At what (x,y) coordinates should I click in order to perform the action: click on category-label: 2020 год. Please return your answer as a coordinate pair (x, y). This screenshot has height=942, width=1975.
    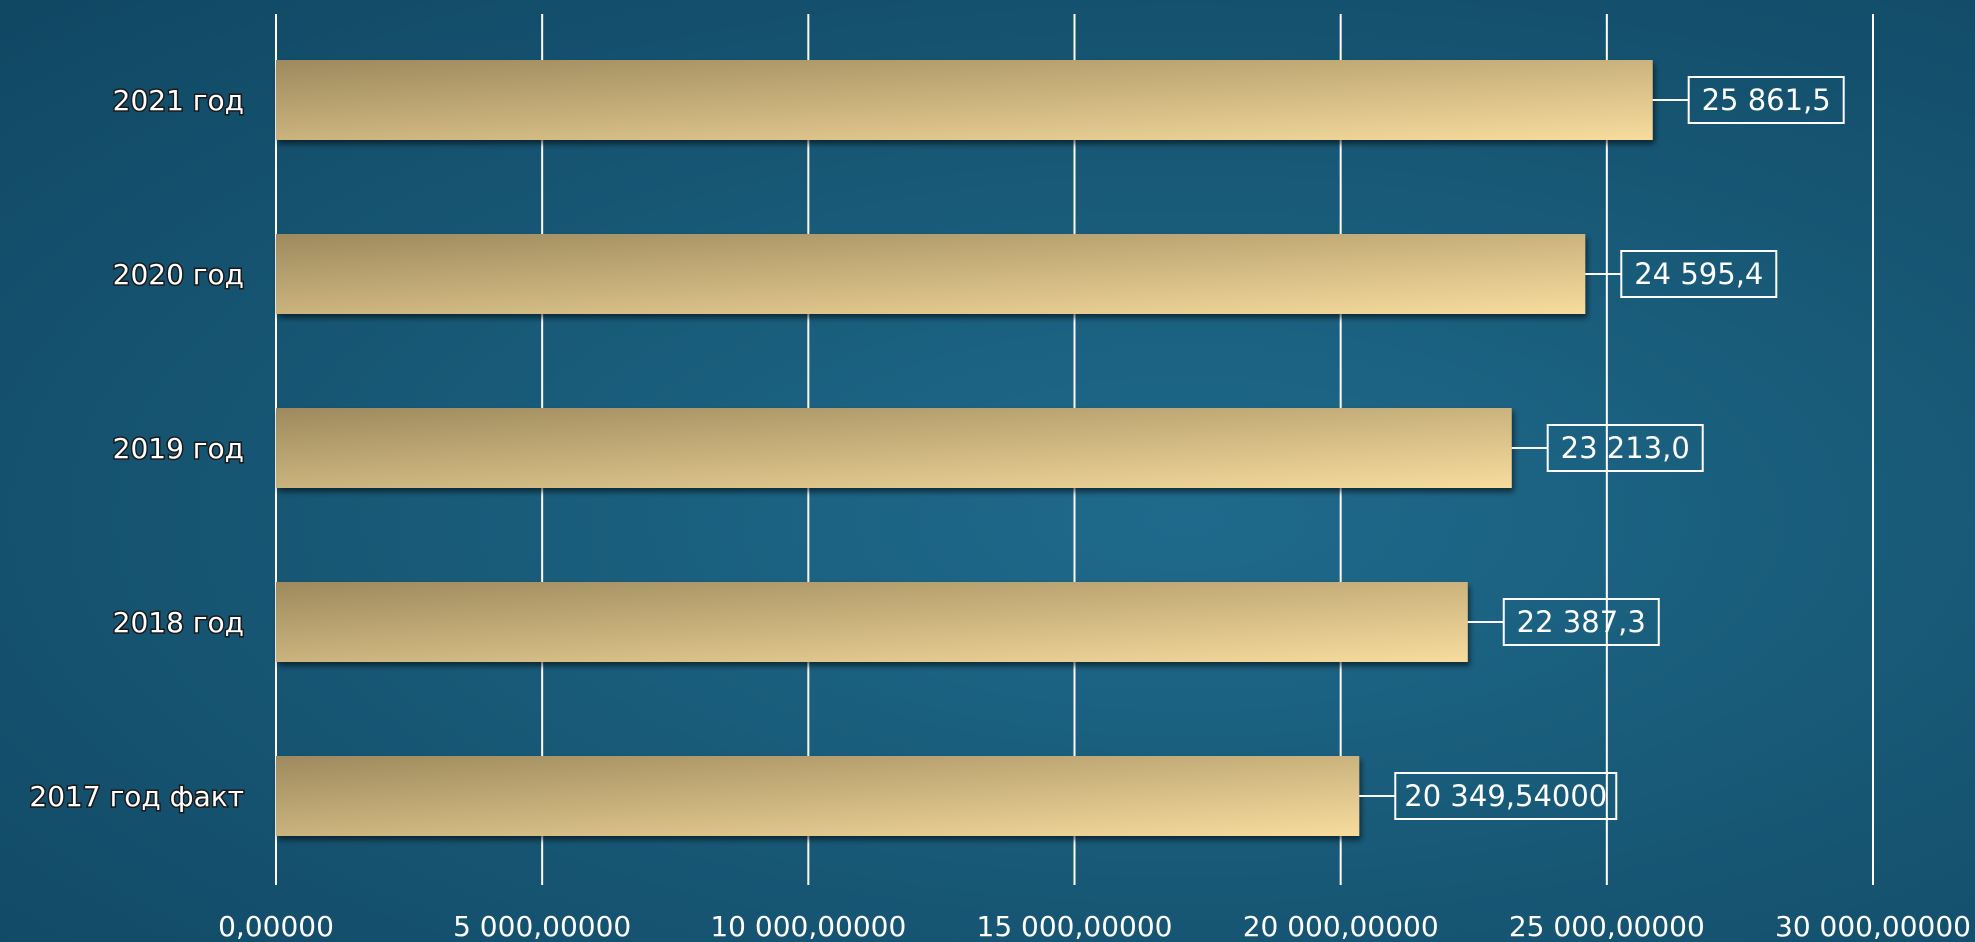
    Looking at the image, I should click on (178, 274).